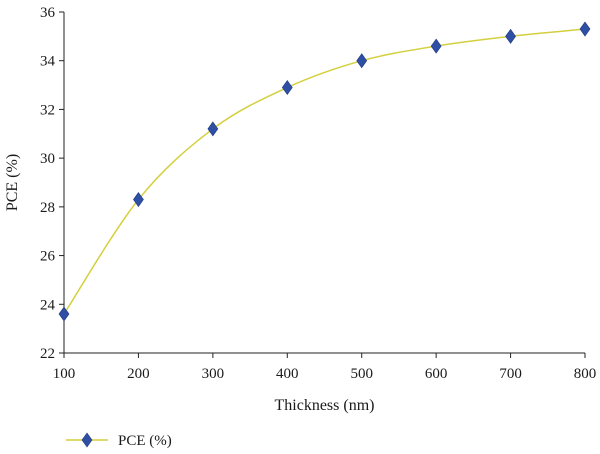 The height and width of the screenshot is (454, 600). I want to click on x-tick-label: 100, so click(64, 374).